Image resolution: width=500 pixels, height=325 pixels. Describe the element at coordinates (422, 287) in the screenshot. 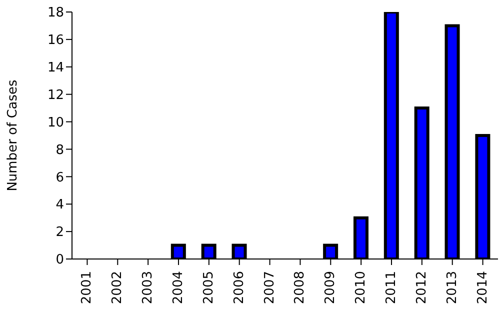

I see `x-tick-label: 2012` at that location.